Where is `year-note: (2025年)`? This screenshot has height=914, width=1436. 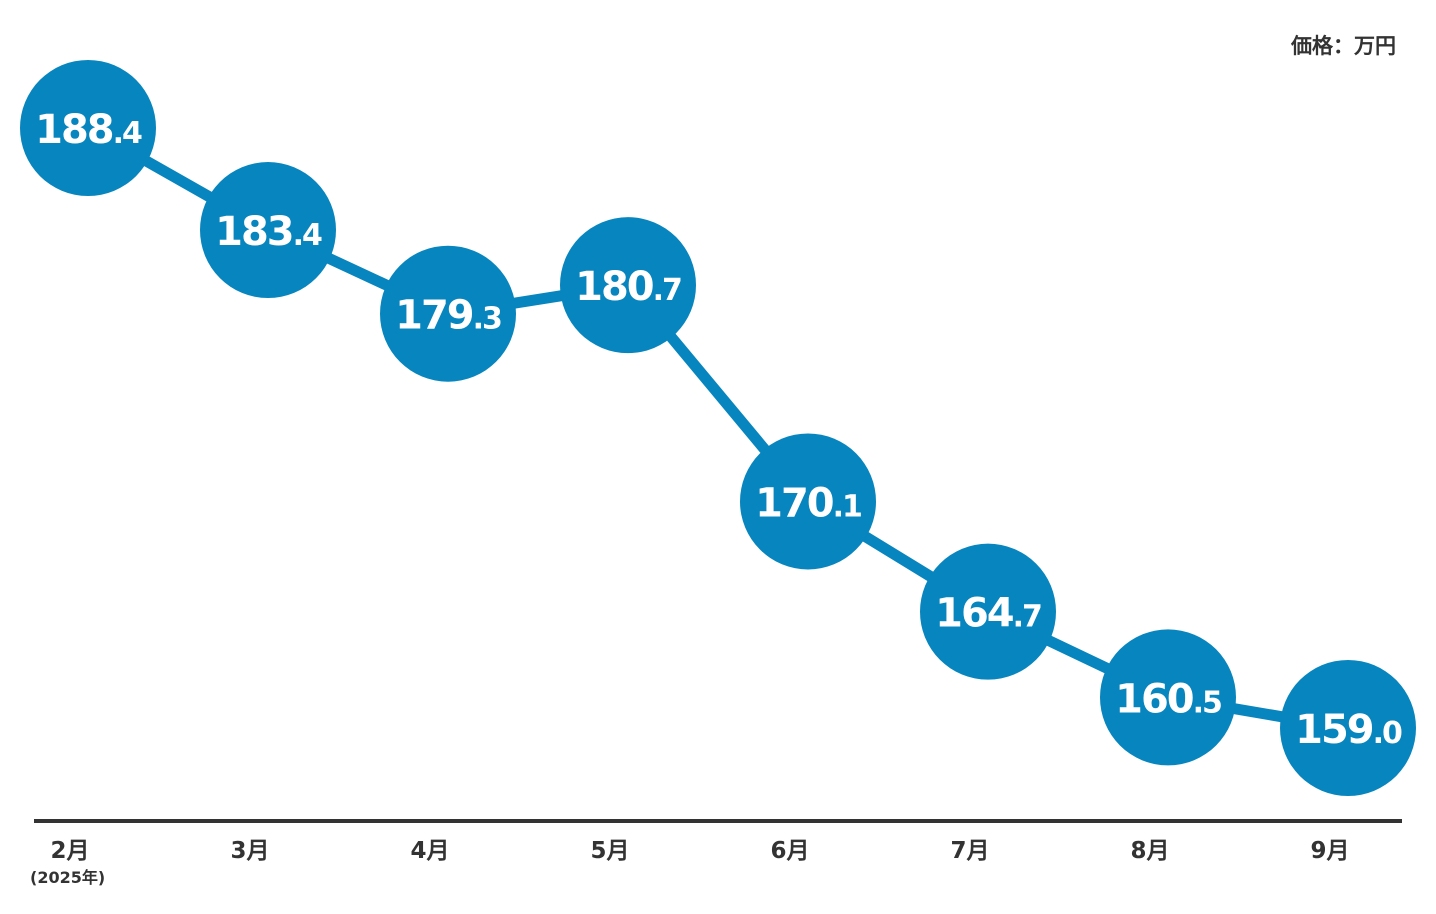 year-note: (2025年) is located at coordinates (68, 877).